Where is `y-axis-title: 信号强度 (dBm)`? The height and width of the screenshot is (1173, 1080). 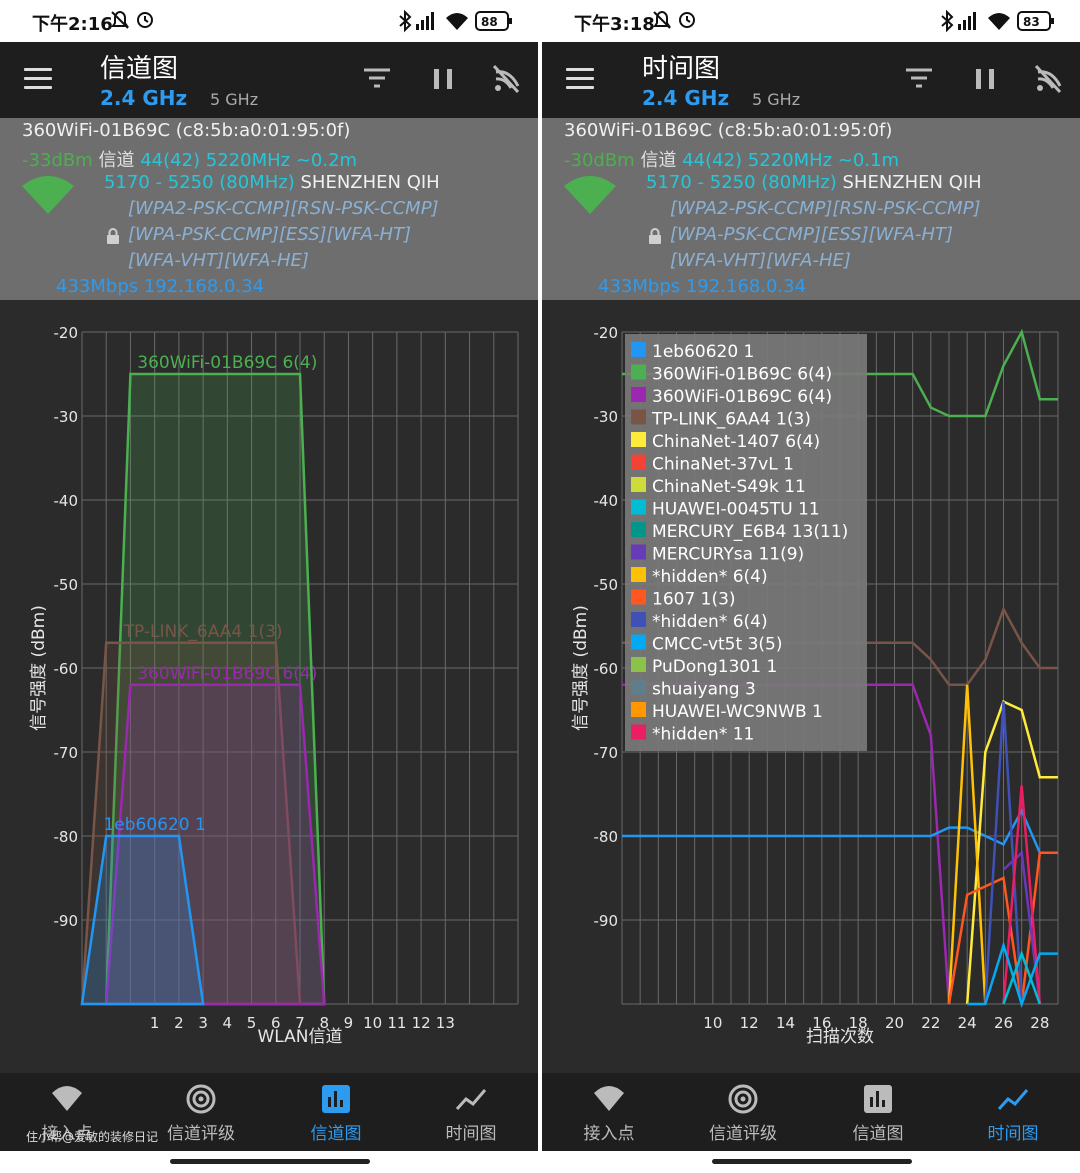 y-axis-title: 信号强度 (dBm) is located at coordinates (39, 668).